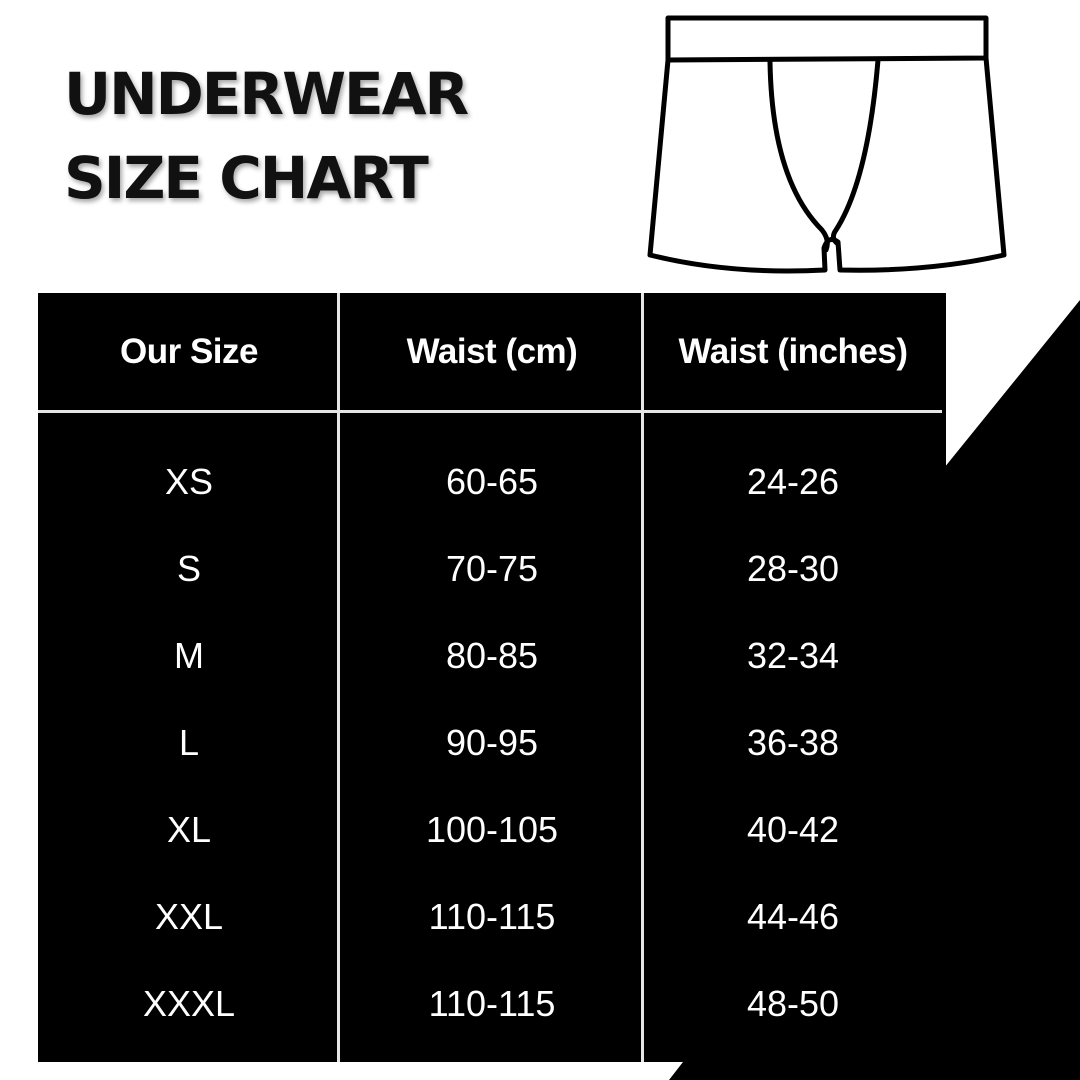 This screenshot has height=1080, width=1080. What do you see at coordinates (492, 655) in the screenshot?
I see `cell-waist-cm: 80-85` at bounding box center [492, 655].